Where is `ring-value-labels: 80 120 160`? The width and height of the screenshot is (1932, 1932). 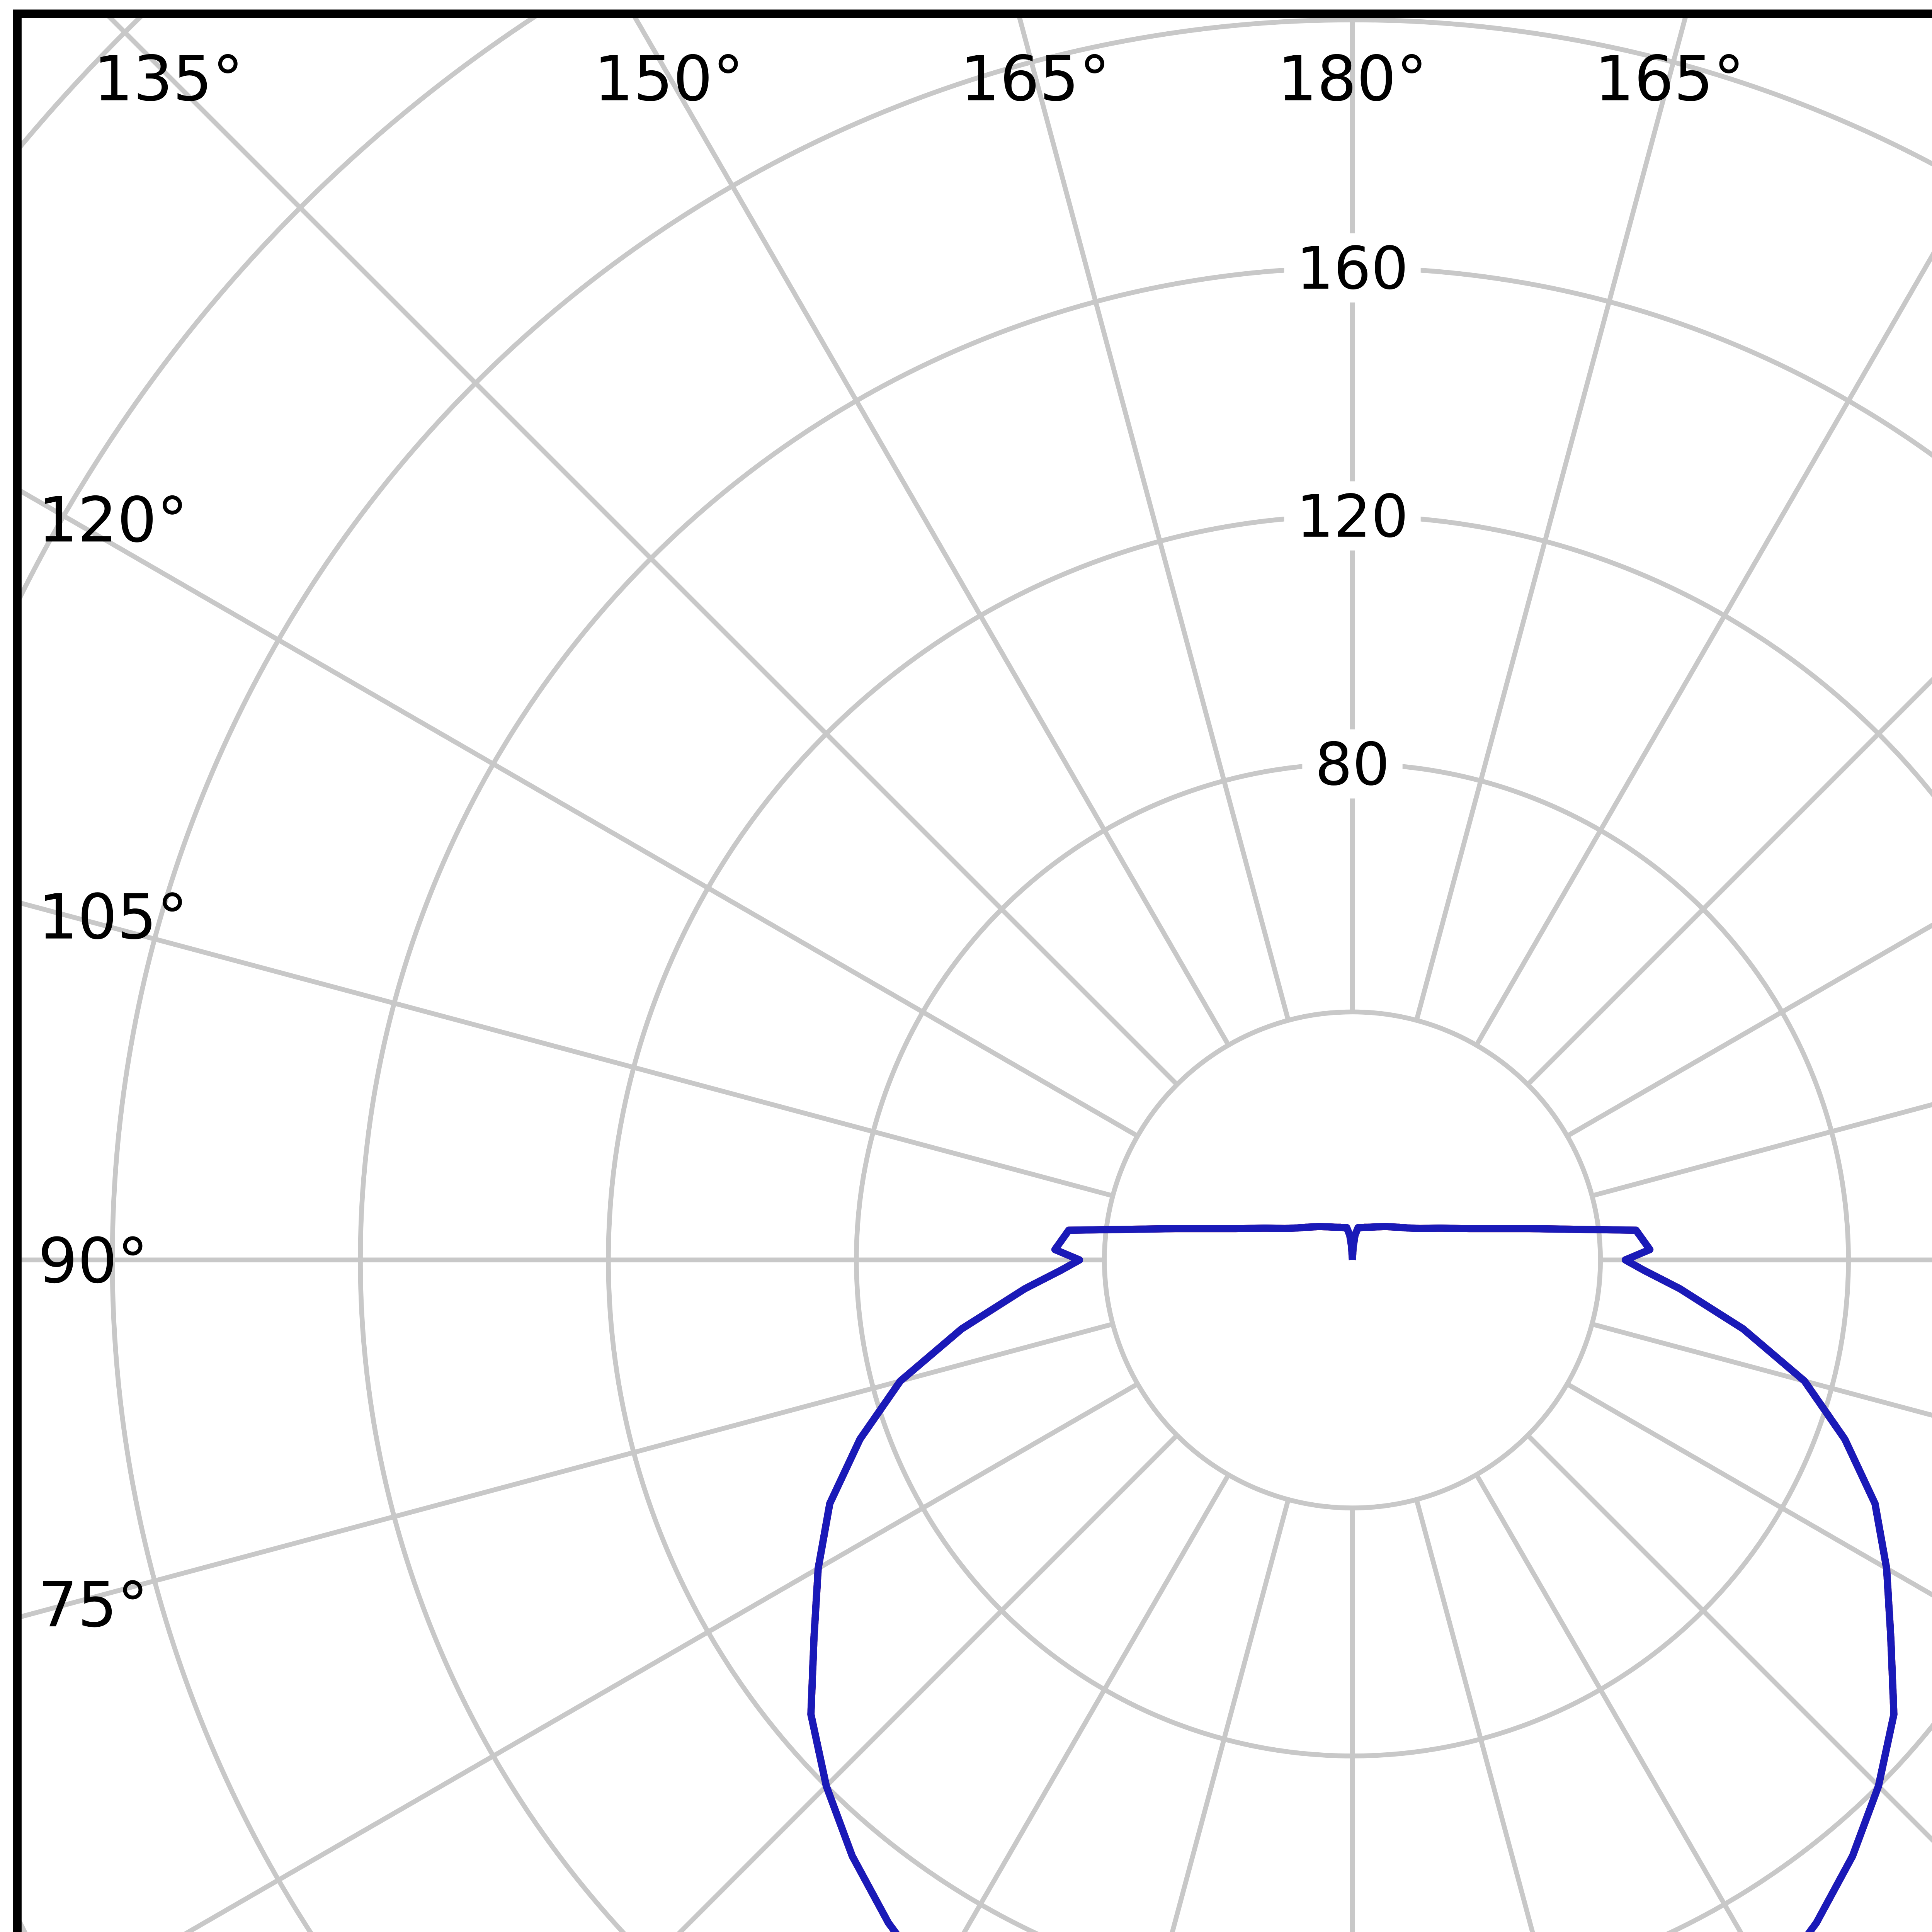
ring-value-labels: 80 120 160 is located at coordinates (1353, 516).